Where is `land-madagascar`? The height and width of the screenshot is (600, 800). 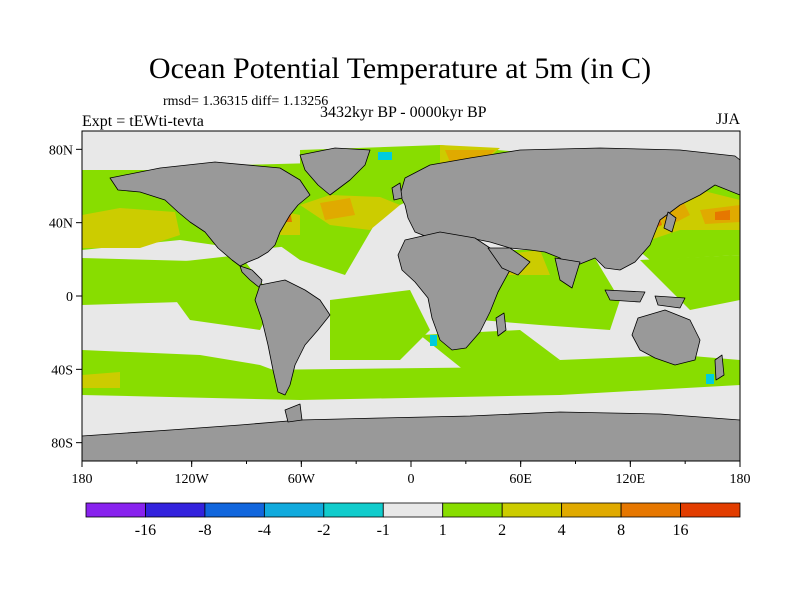
land-madagascar is located at coordinates (501, 324).